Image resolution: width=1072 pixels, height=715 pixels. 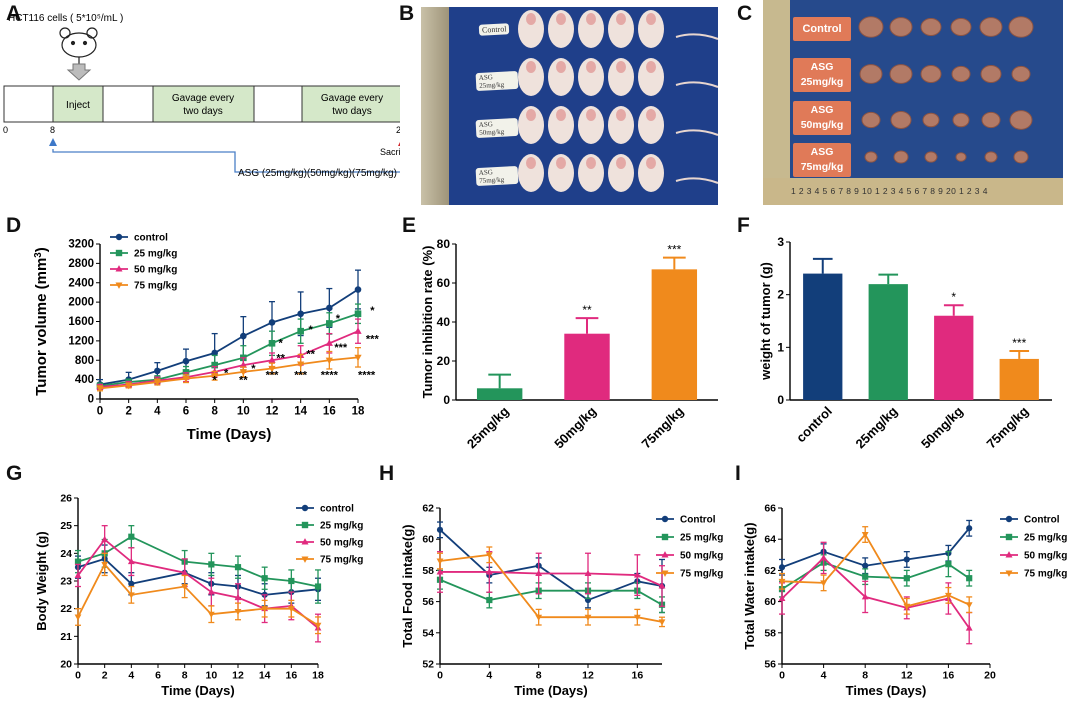 What do you see at coordinates (310, 354) in the screenshot?
I see `significance-label: **` at bounding box center [310, 354].